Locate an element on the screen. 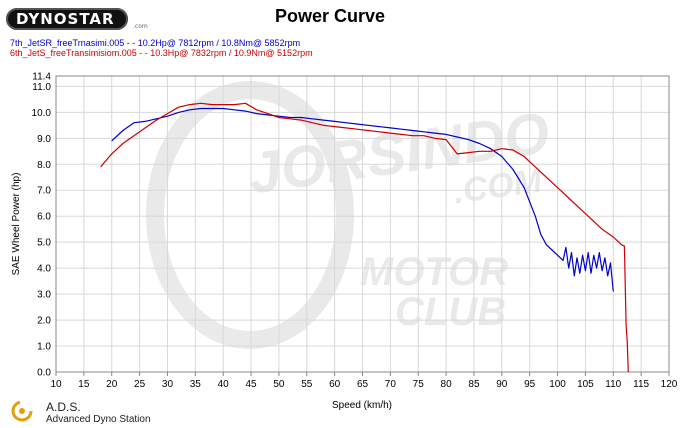 The width and height of the screenshot is (685, 428). y-tick-label: 4.0 is located at coordinates (44, 269).